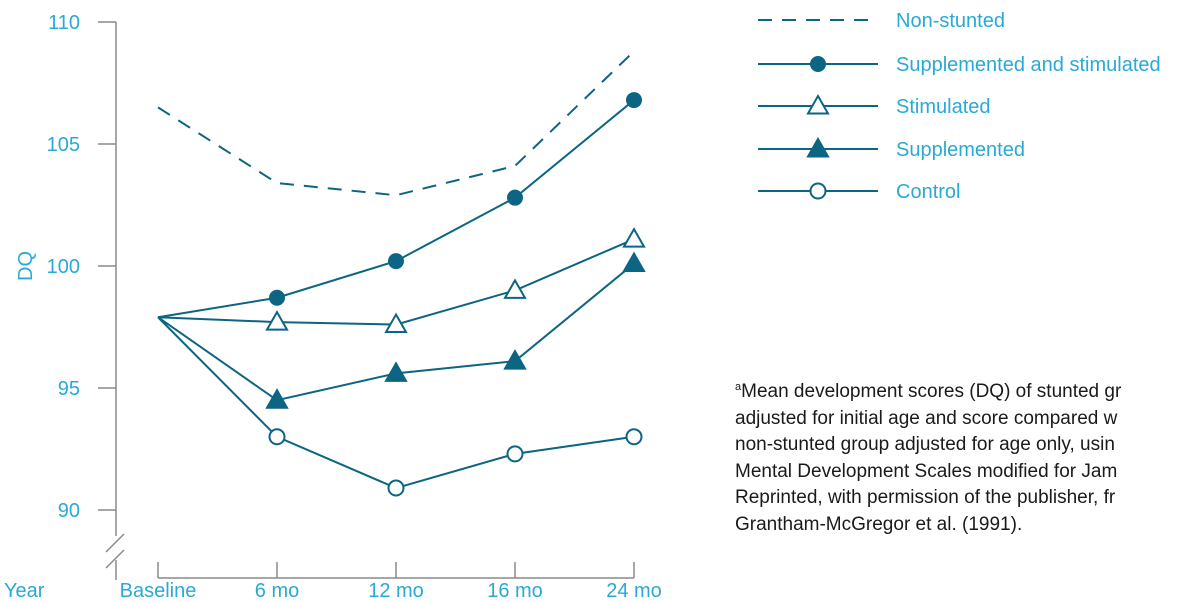 This screenshot has width=1181, height=602. What do you see at coordinates (634, 591) in the screenshot?
I see `x-tick-label: 24 mo` at bounding box center [634, 591].